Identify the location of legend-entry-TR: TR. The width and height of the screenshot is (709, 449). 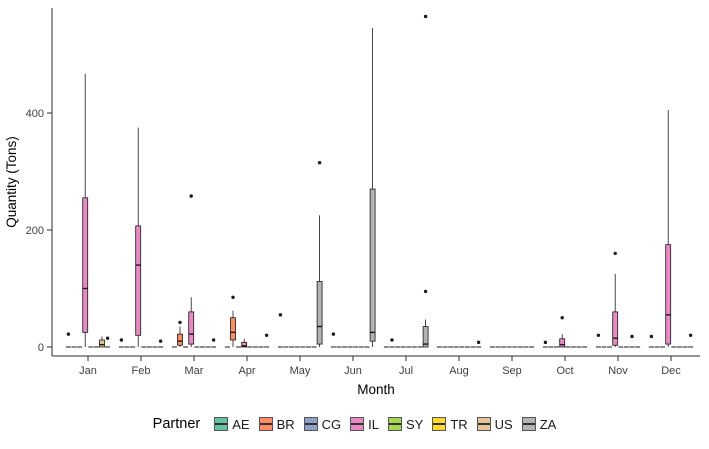
(450, 424).